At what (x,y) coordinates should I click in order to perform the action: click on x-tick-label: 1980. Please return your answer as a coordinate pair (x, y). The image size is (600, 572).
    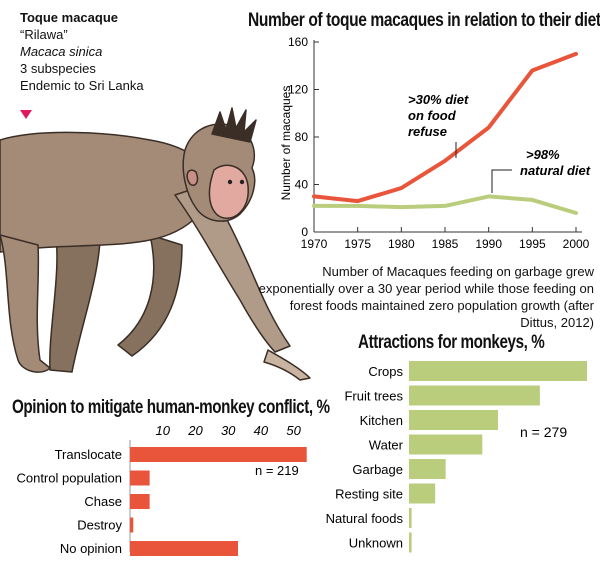
    Looking at the image, I should click on (401, 244).